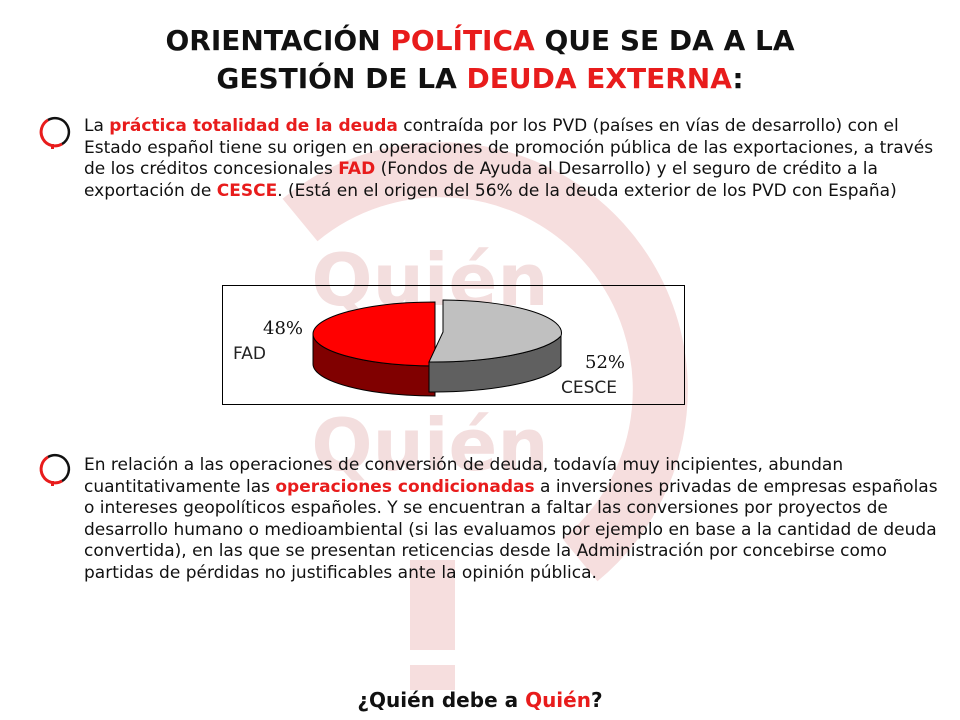  I want to click on pie-label-cesce-percent: 52%, so click(605, 362).